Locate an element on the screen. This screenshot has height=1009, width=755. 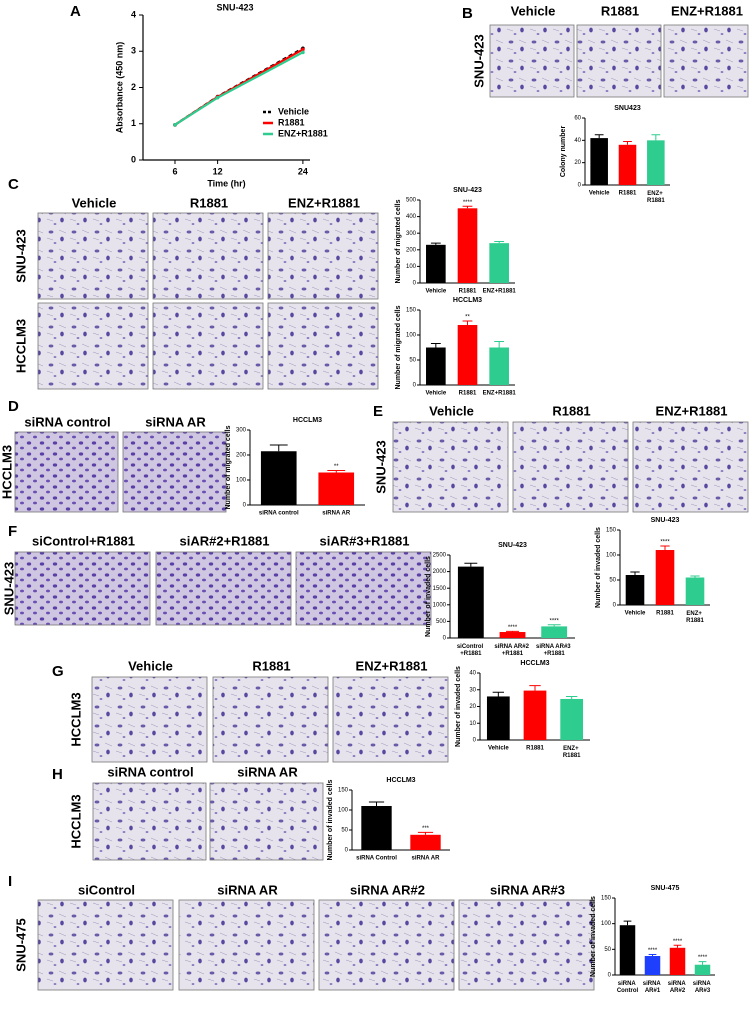
point is located at coordinates (303, 52).